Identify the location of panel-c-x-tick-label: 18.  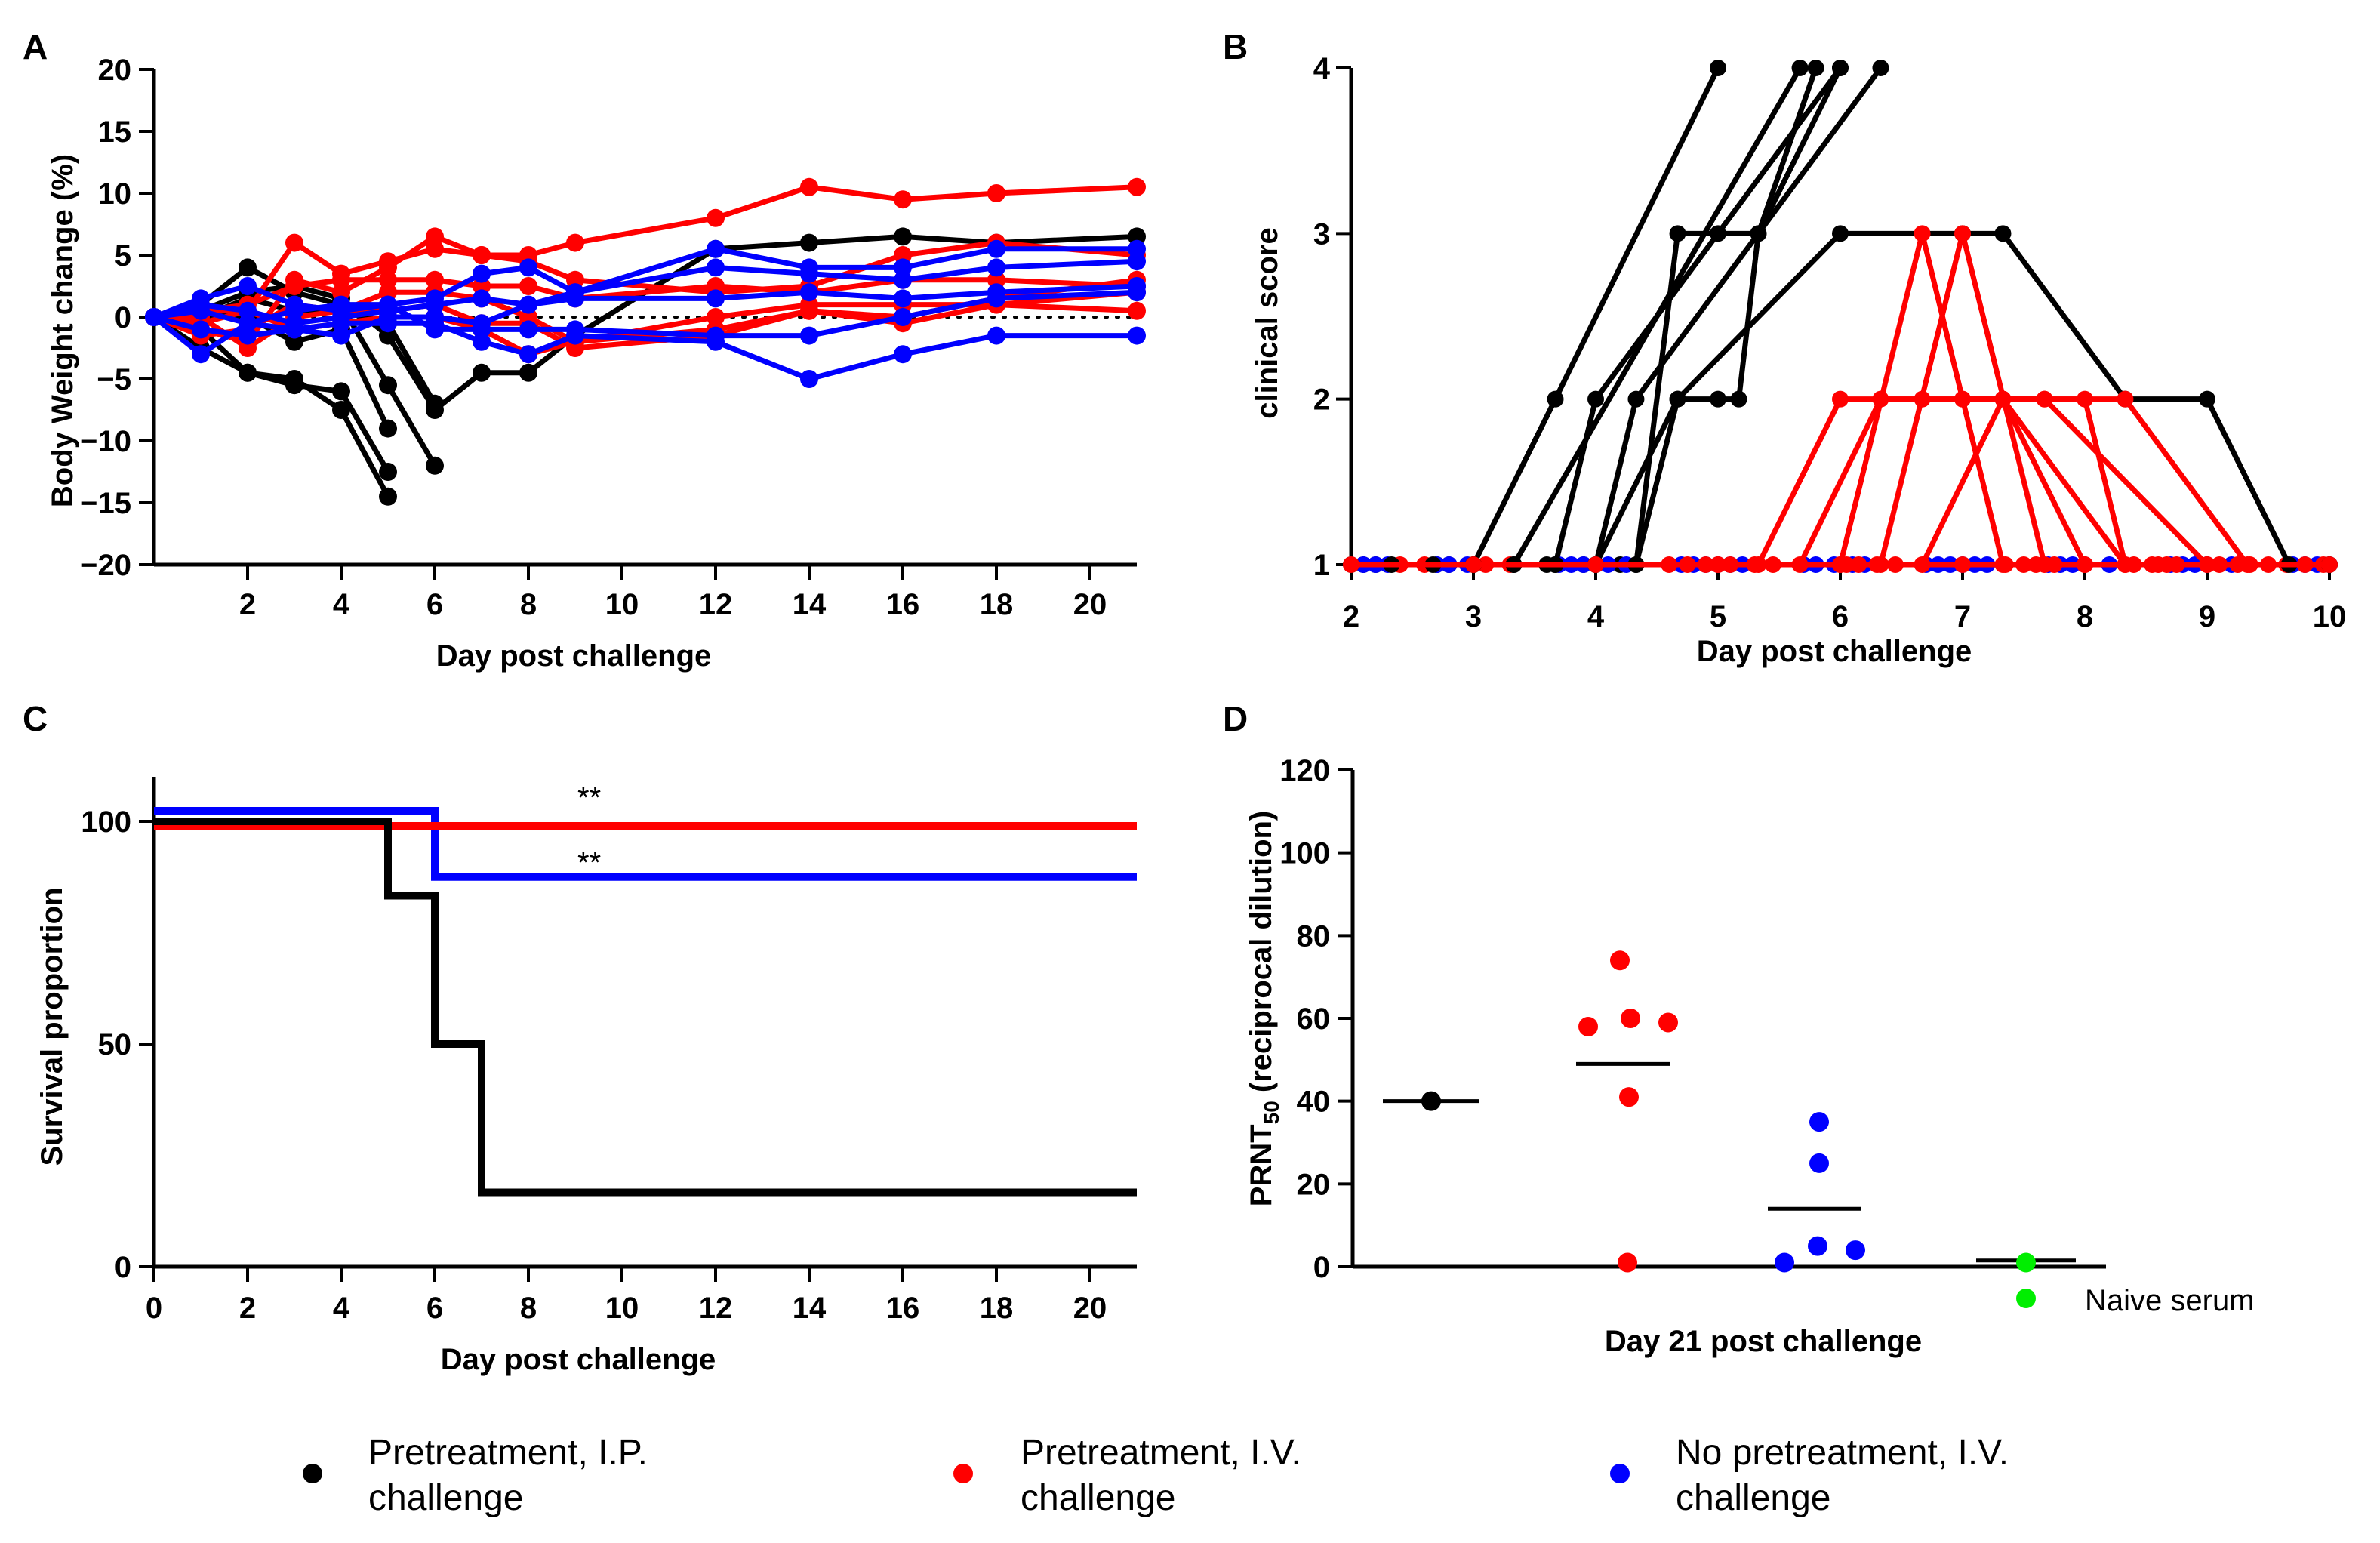
(997, 1308).